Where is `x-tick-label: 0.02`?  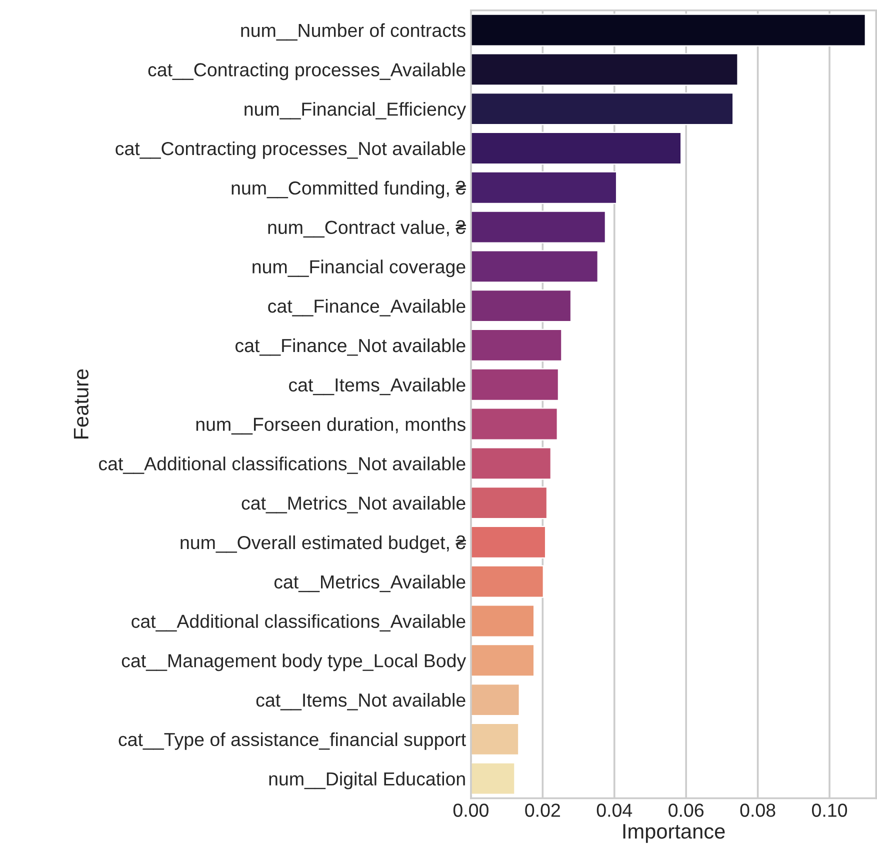 x-tick-label: 0.02 is located at coordinates (542, 810).